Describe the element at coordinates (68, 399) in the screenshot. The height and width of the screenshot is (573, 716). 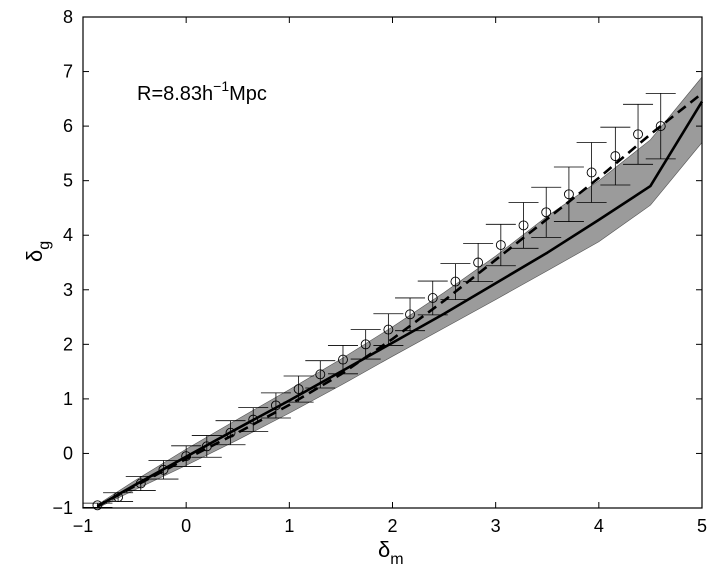
I see `y-tick-label: 1` at that location.